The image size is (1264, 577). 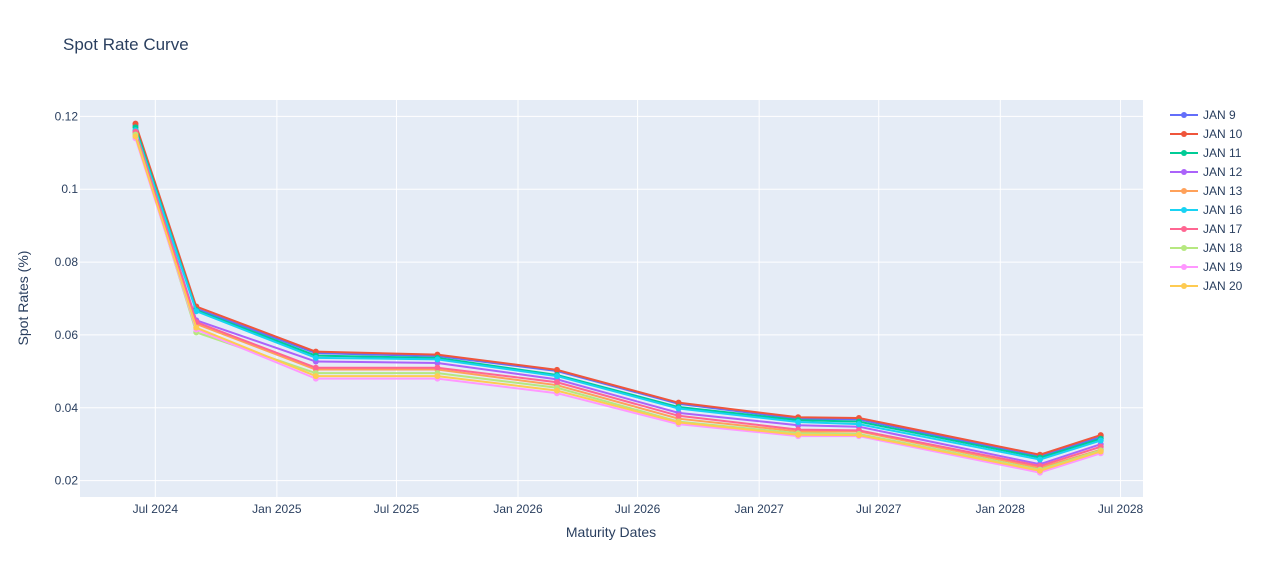 What do you see at coordinates (67, 408) in the screenshot?
I see `y-tick-label: 0.04` at bounding box center [67, 408].